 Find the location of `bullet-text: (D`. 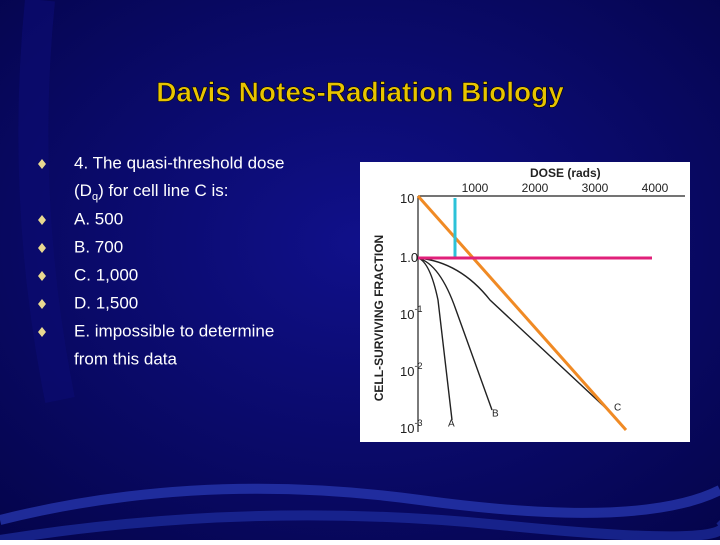

bullet-text: (D is located at coordinates (83, 190).